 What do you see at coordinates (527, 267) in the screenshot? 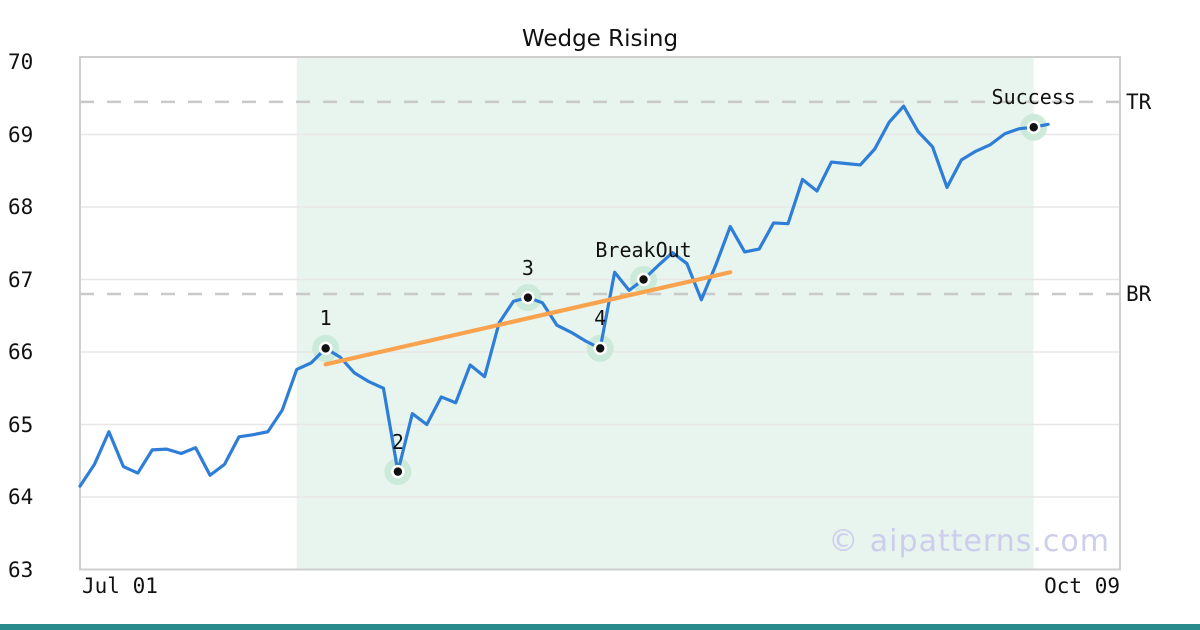
I see `pattern-label-3: 3` at bounding box center [527, 267].